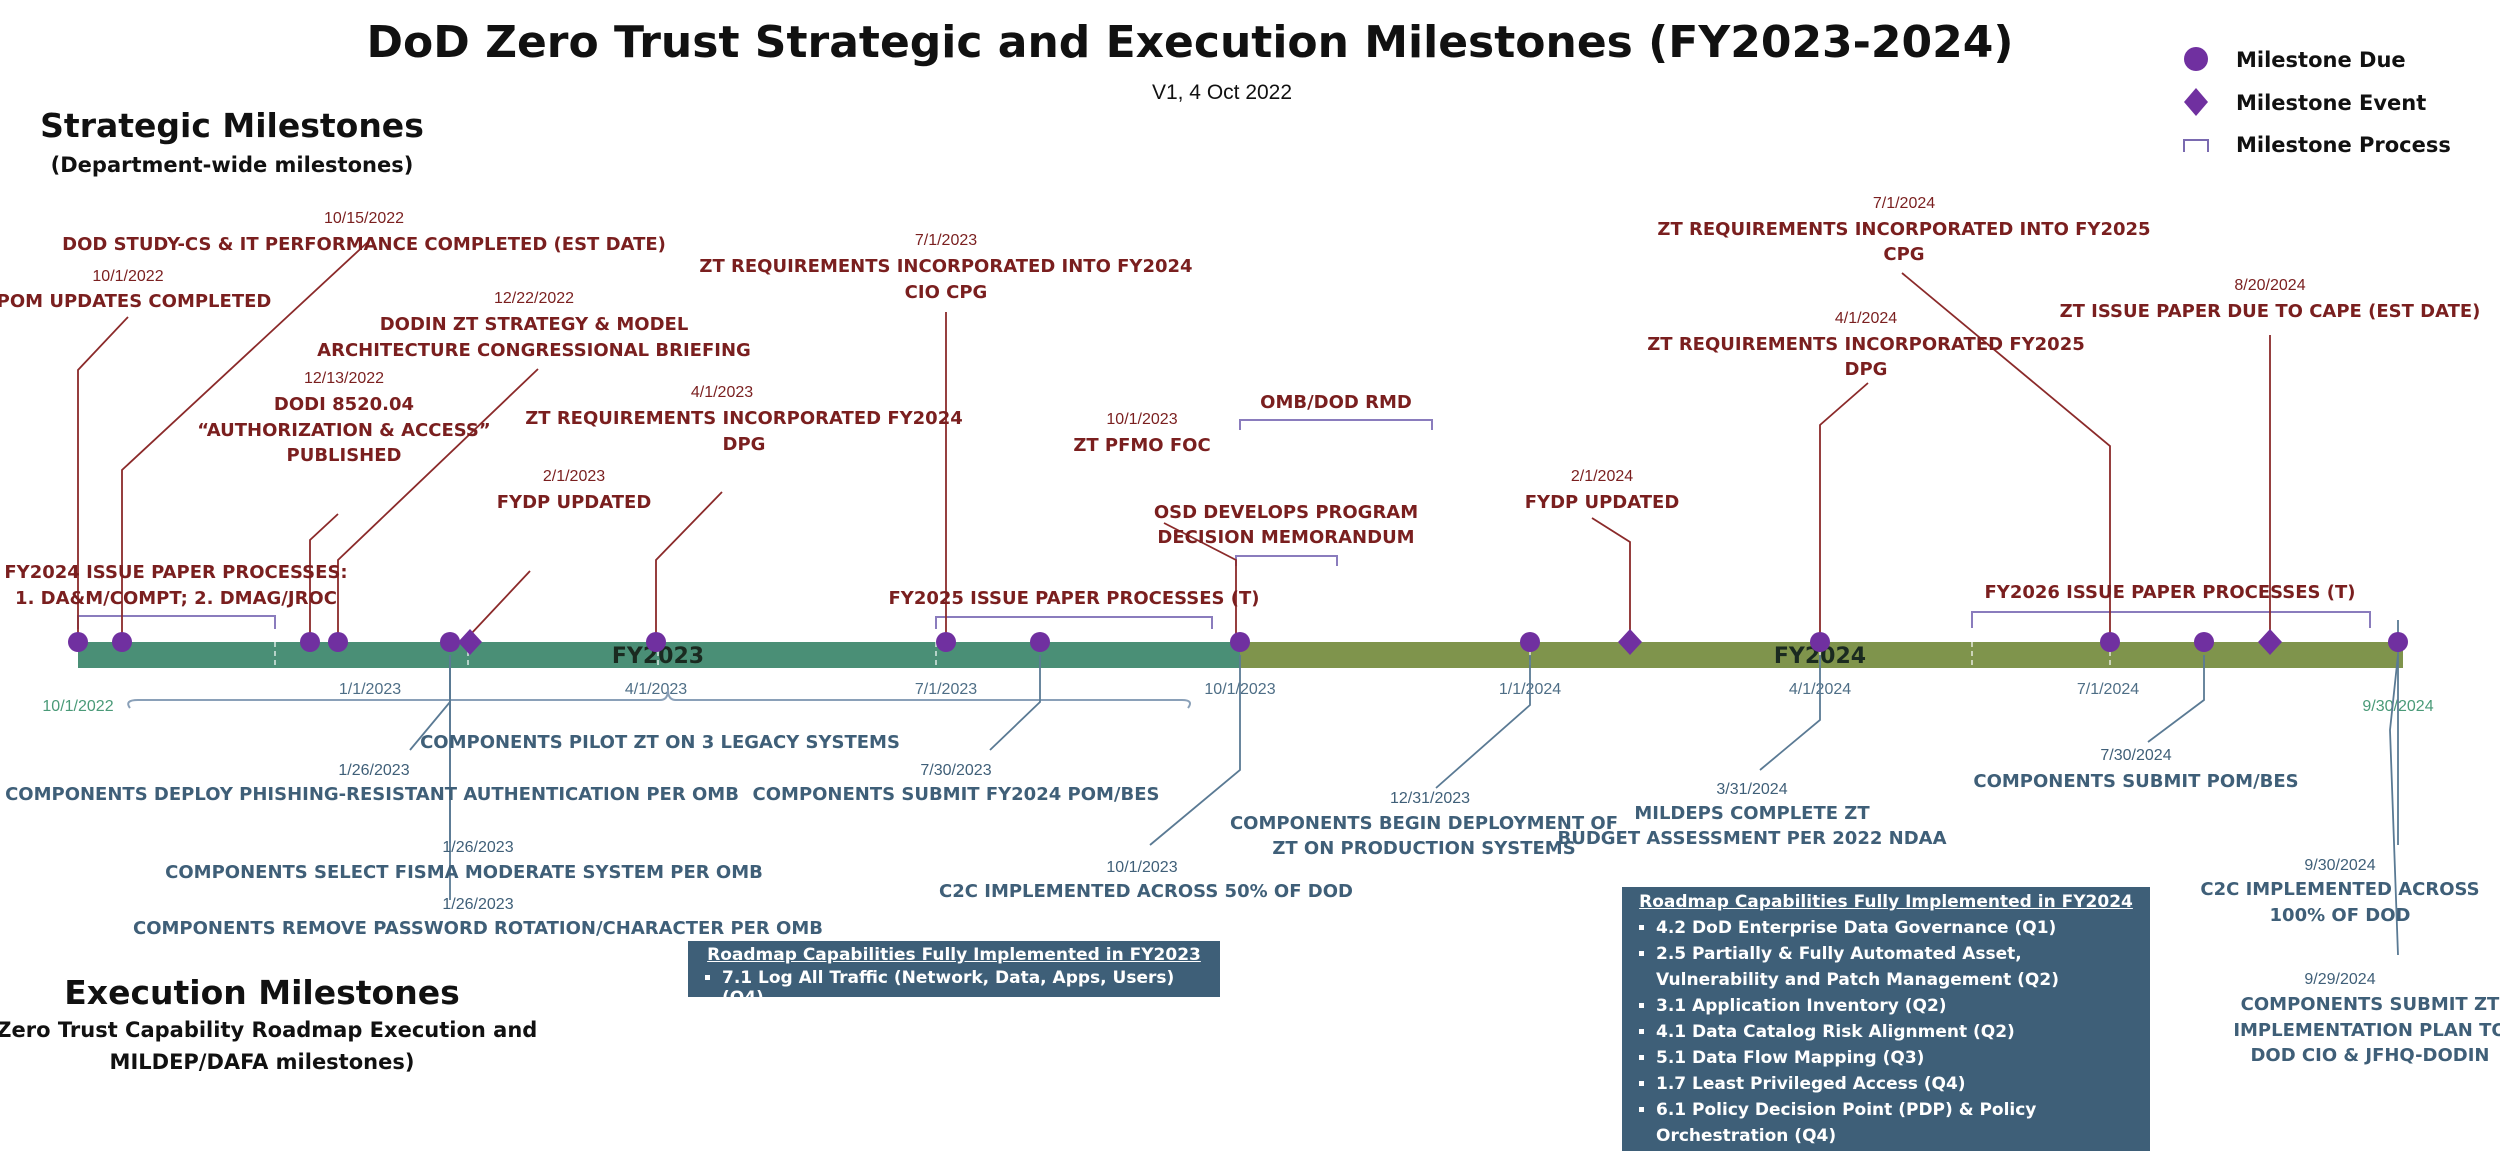  Describe the element at coordinates (2339, 889) in the screenshot. I see `milestone-label: C2C IMPLEMENTED ACROSS` at that location.